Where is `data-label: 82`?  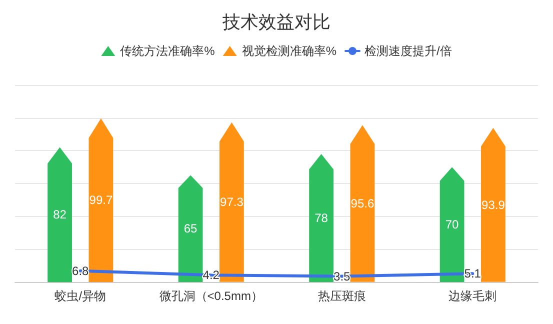
data-label: 82 is located at coordinates (60, 215).